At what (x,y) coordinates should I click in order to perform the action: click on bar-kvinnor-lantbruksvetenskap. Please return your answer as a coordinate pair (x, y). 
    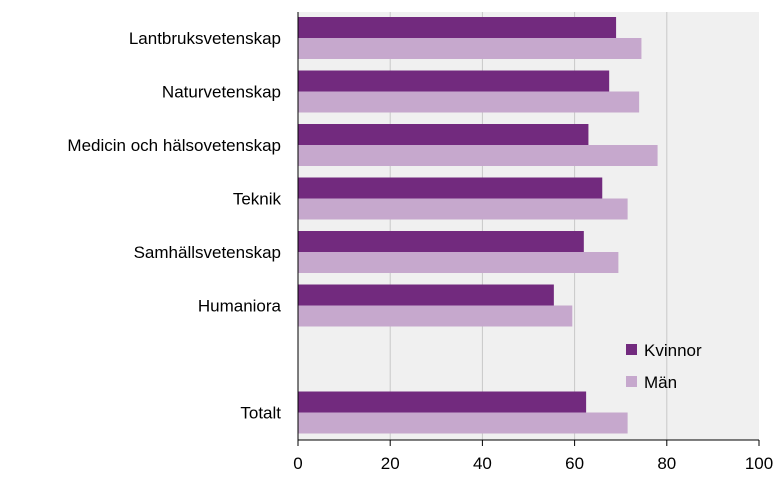
    Looking at the image, I should click on (457, 27).